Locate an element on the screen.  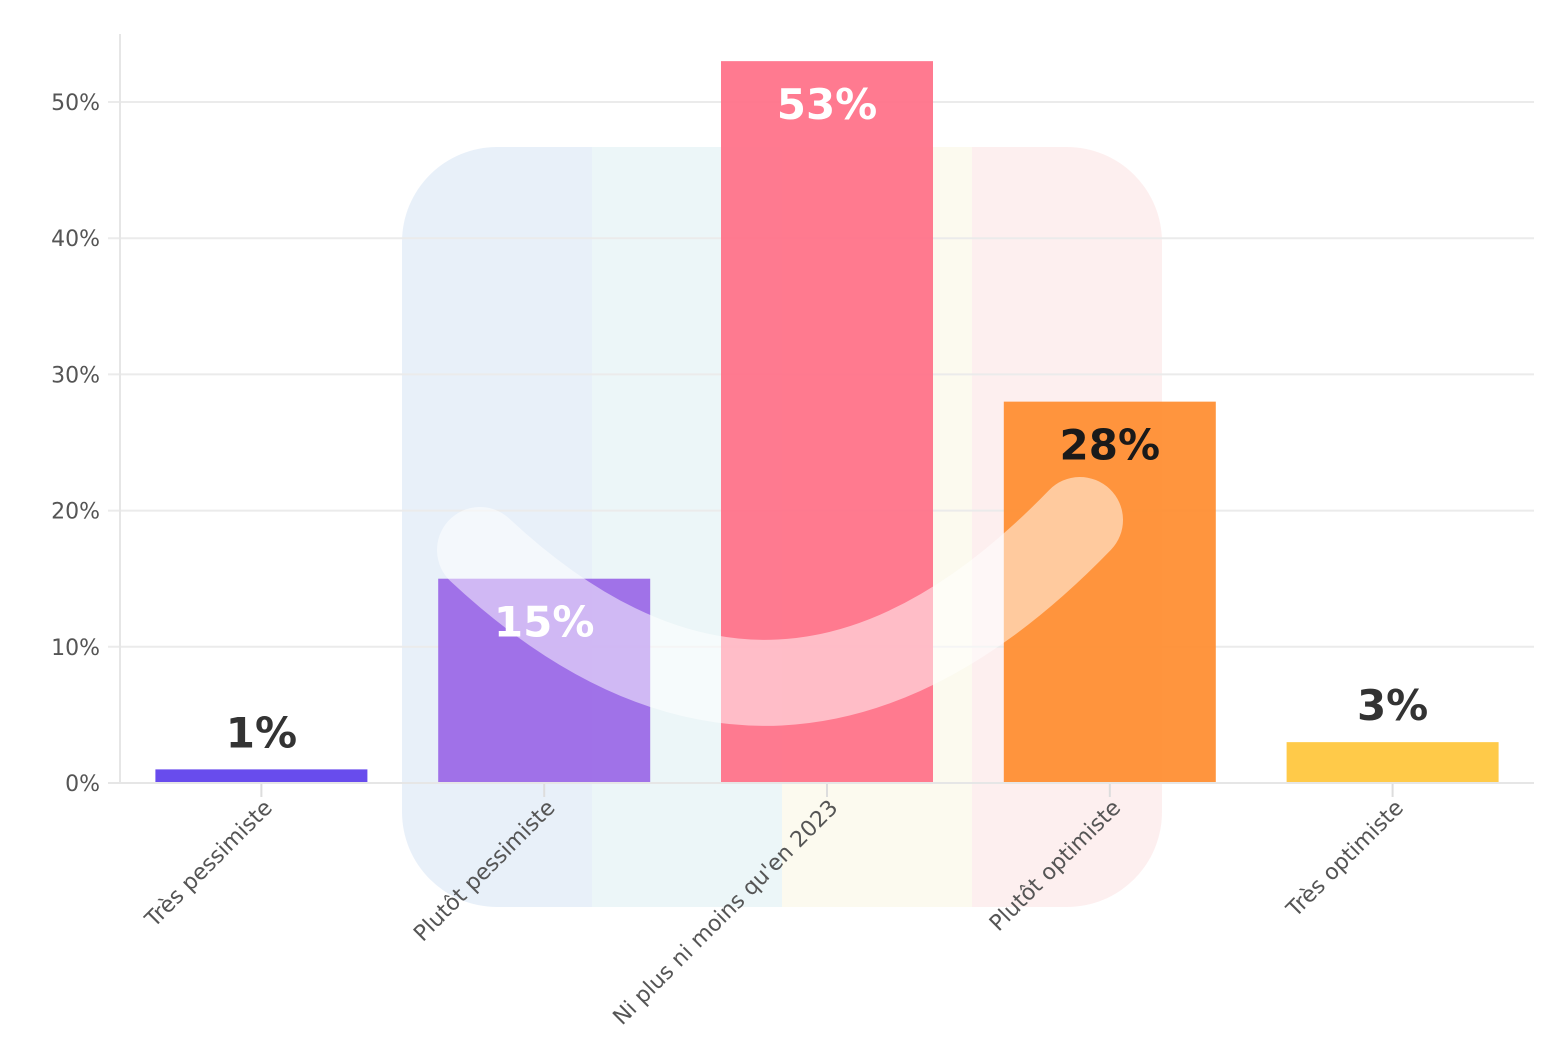
y-axis: 0% 10% 20% 30% 40% 50% is located at coordinates (86, 415).